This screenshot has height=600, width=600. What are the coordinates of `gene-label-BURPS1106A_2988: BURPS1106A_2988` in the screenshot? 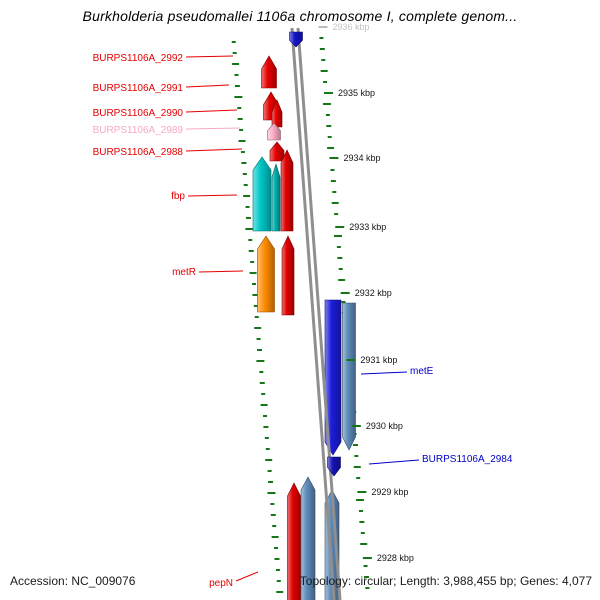 It's located at (138, 152).